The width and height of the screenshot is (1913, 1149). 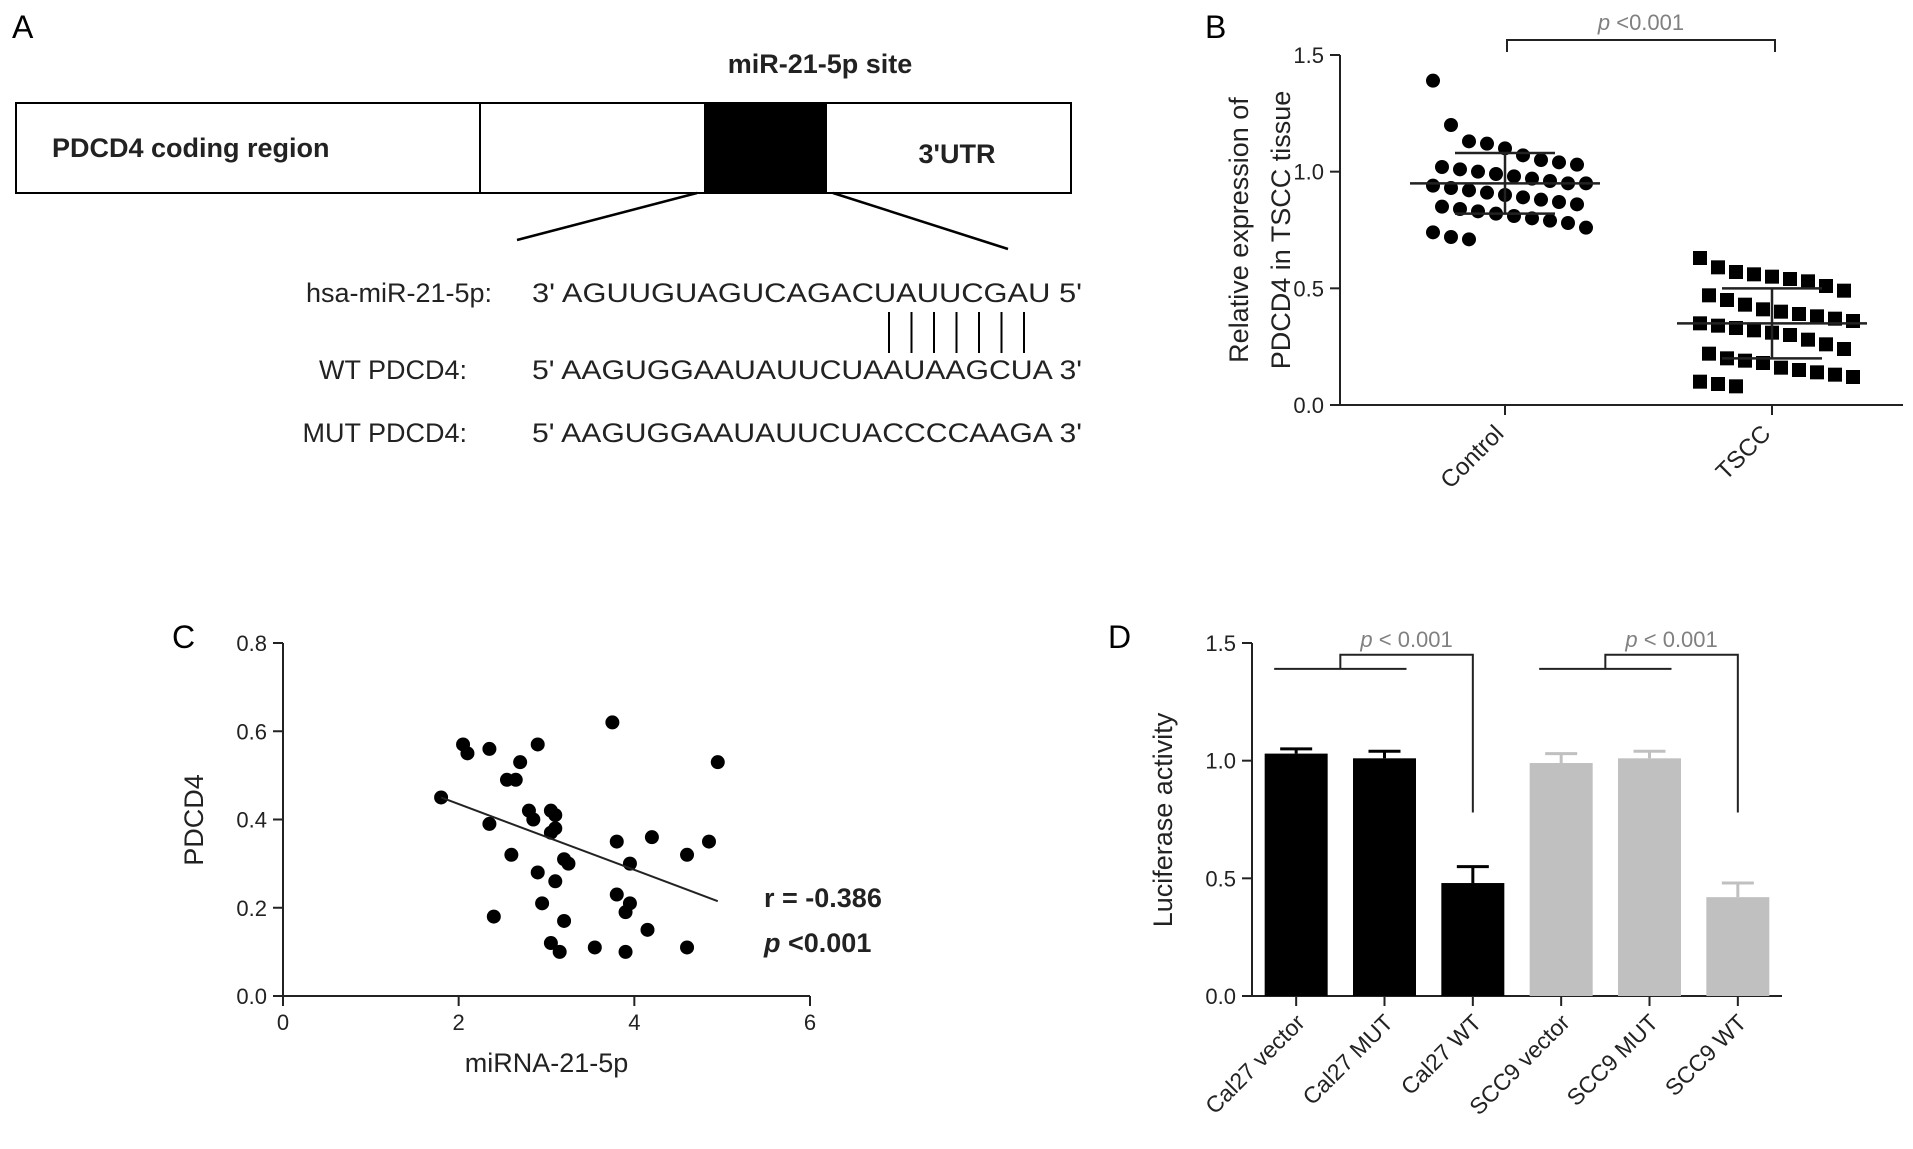 What do you see at coordinates (1640, 22) in the screenshot?
I see `significance-label: p <0.001` at bounding box center [1640, 22].